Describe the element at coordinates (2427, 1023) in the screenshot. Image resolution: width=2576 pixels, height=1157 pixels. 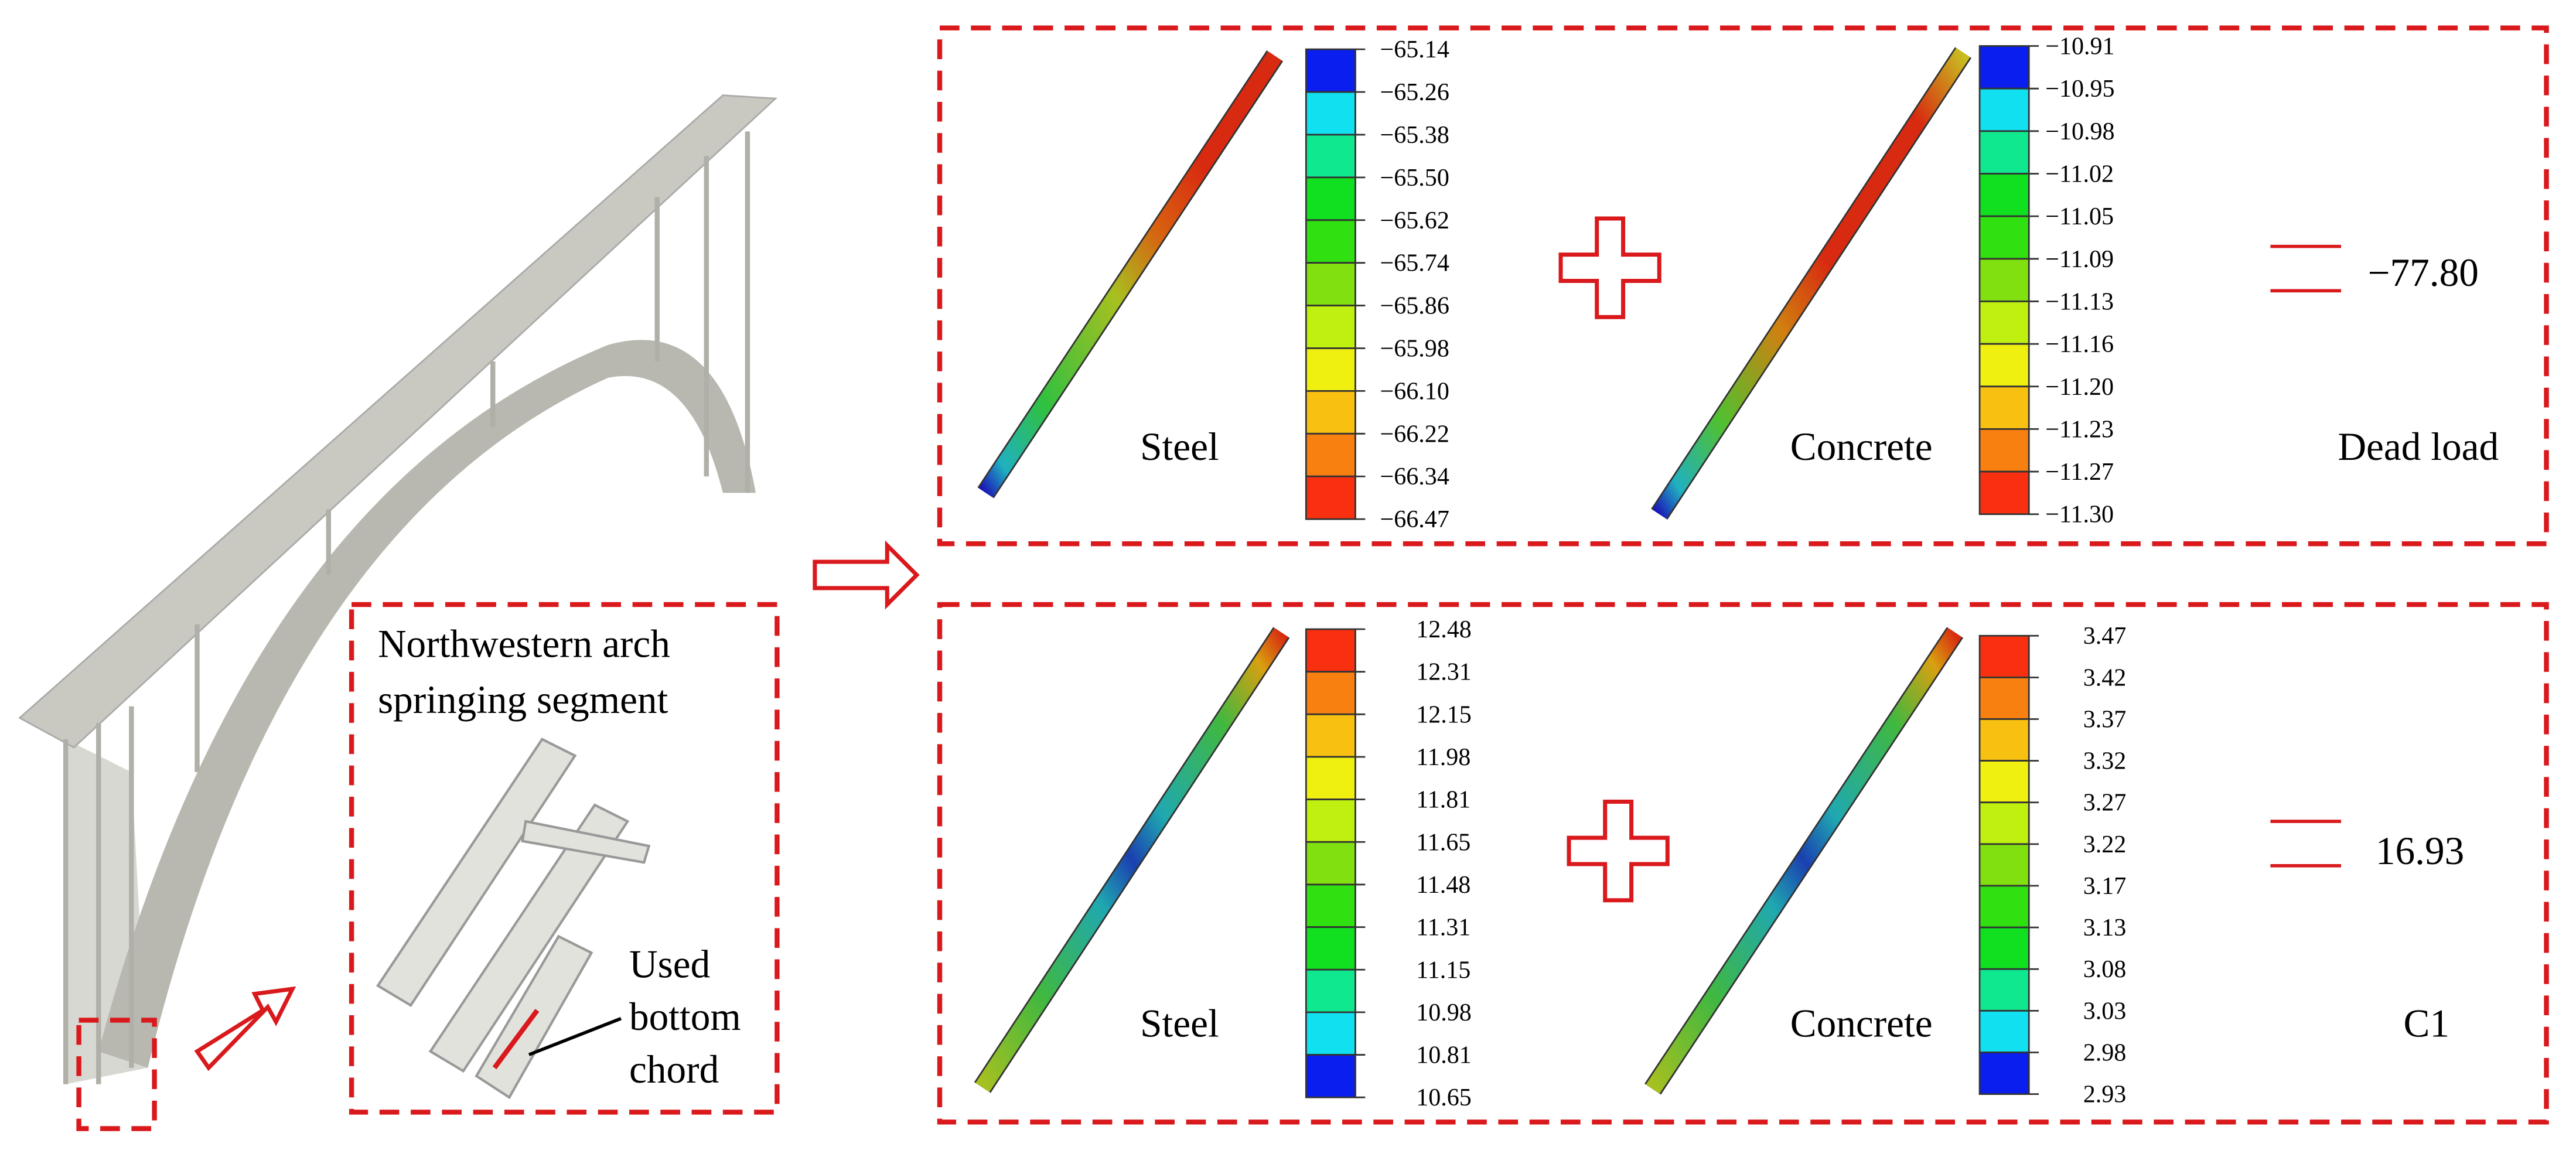
I see `load-case: C1` at that location.